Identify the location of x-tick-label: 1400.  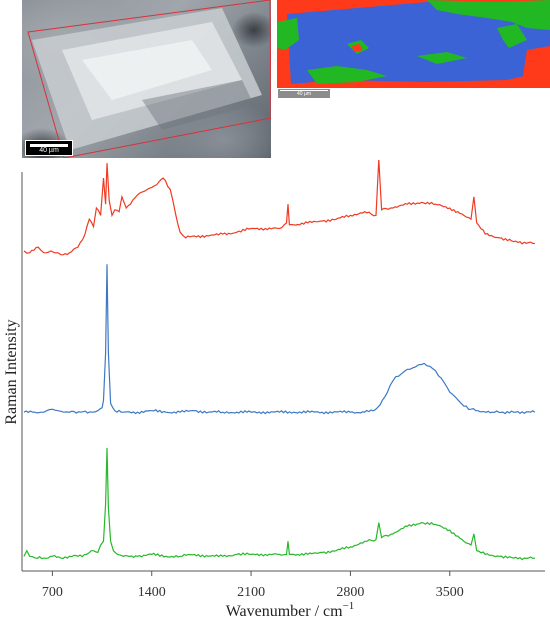
(152, 592).